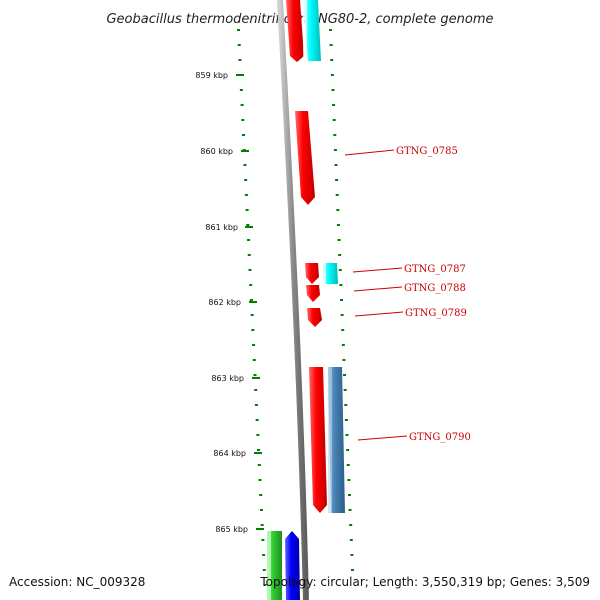  Describe the element at coordinates (312, 30) in the screenshot. I see `gene-top-cyan` at that location.